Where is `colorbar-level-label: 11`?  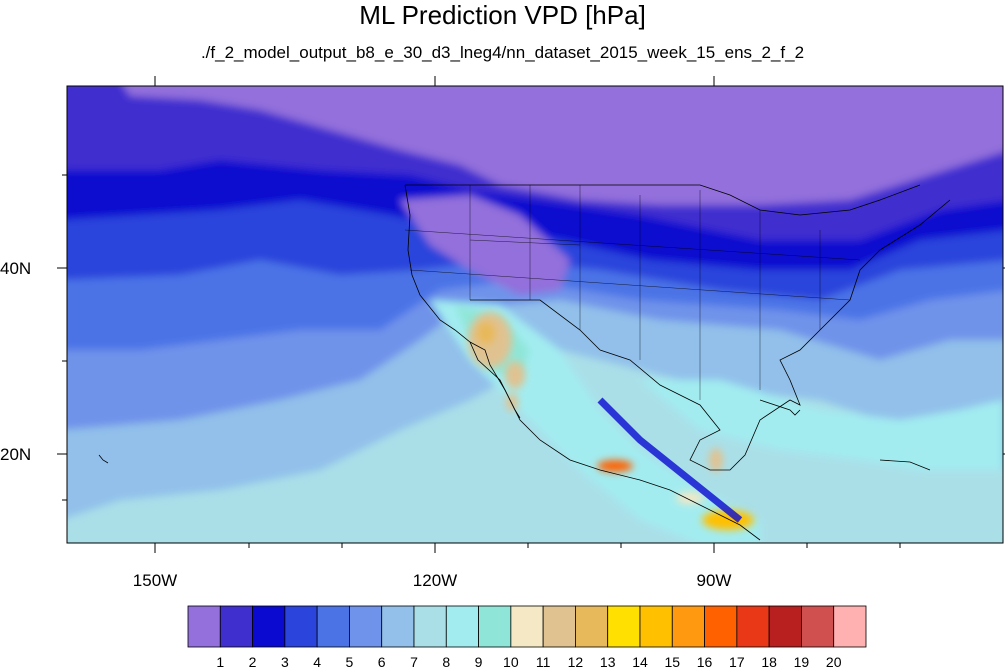 colorbar-level-label: 11 is located at coordinates (543, 662).